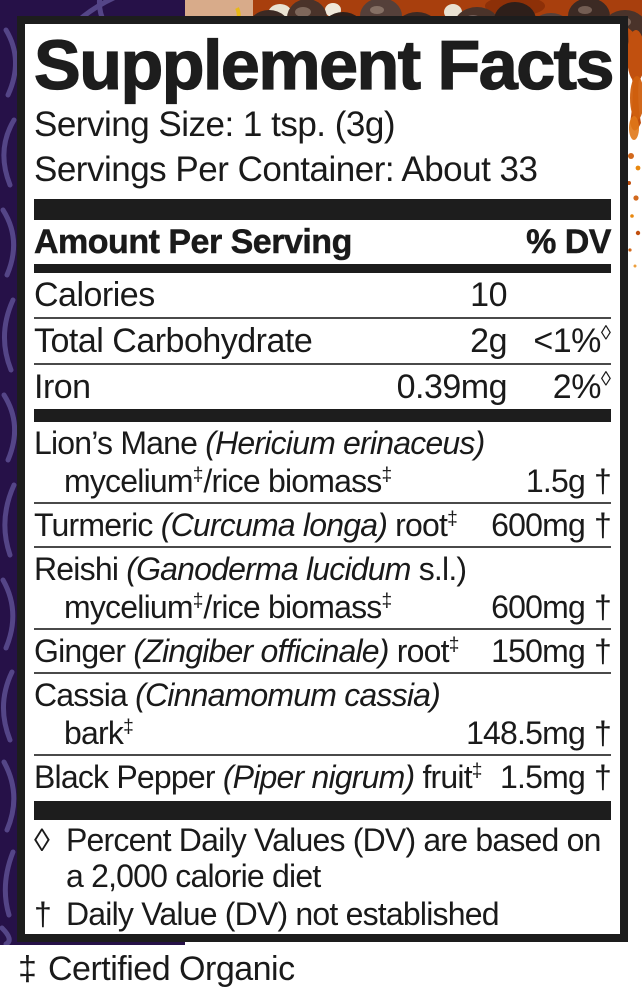  Describe the element at coordinates (581, 387) in the screenshot. I see `nutrient-dv: 2%◊` at that location.